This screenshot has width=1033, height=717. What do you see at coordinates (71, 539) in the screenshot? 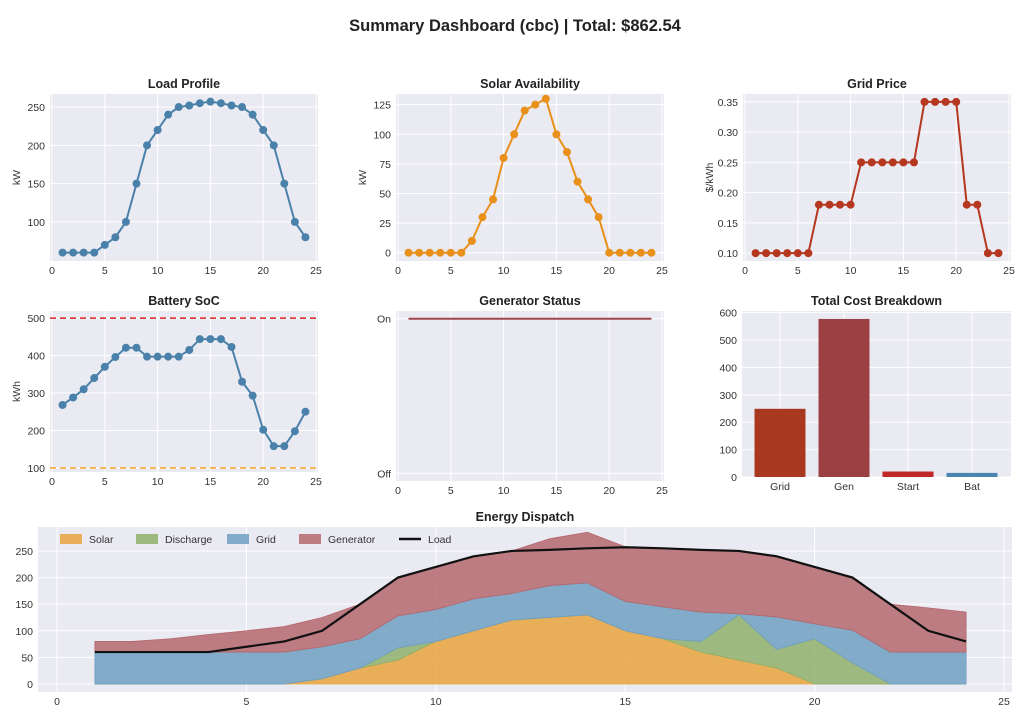
I see `legend-swatch-solar` at bounding box center [71, 539].